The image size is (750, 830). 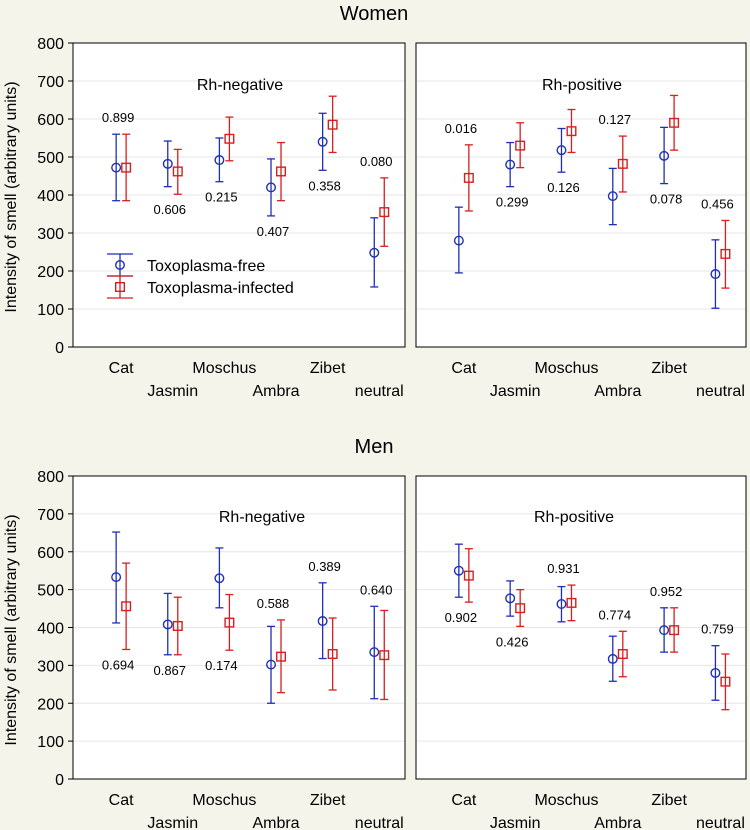 I want to click on panel-title: Rh-positive, so click(x=582, y=85).